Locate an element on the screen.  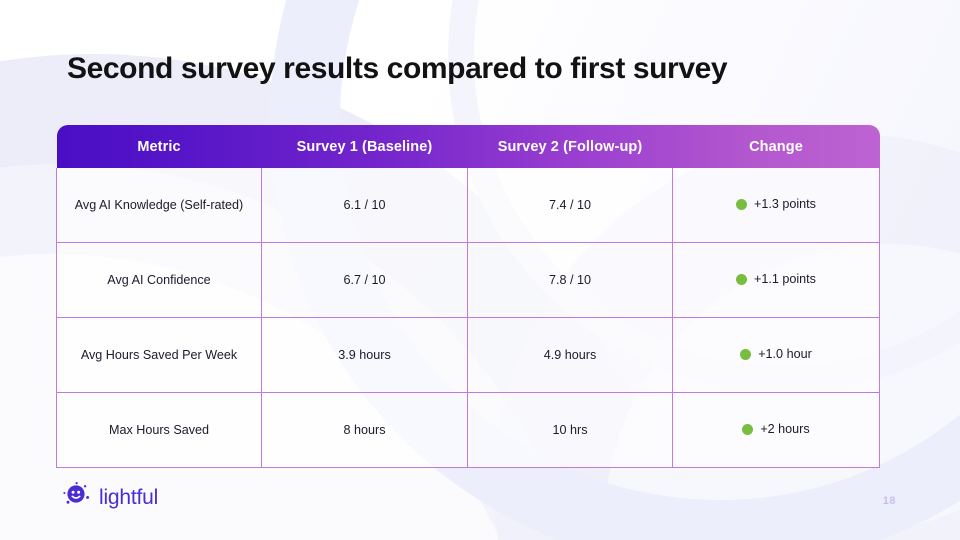
change-indicator-group: +1.3 points is located at coordinates (776, 204).